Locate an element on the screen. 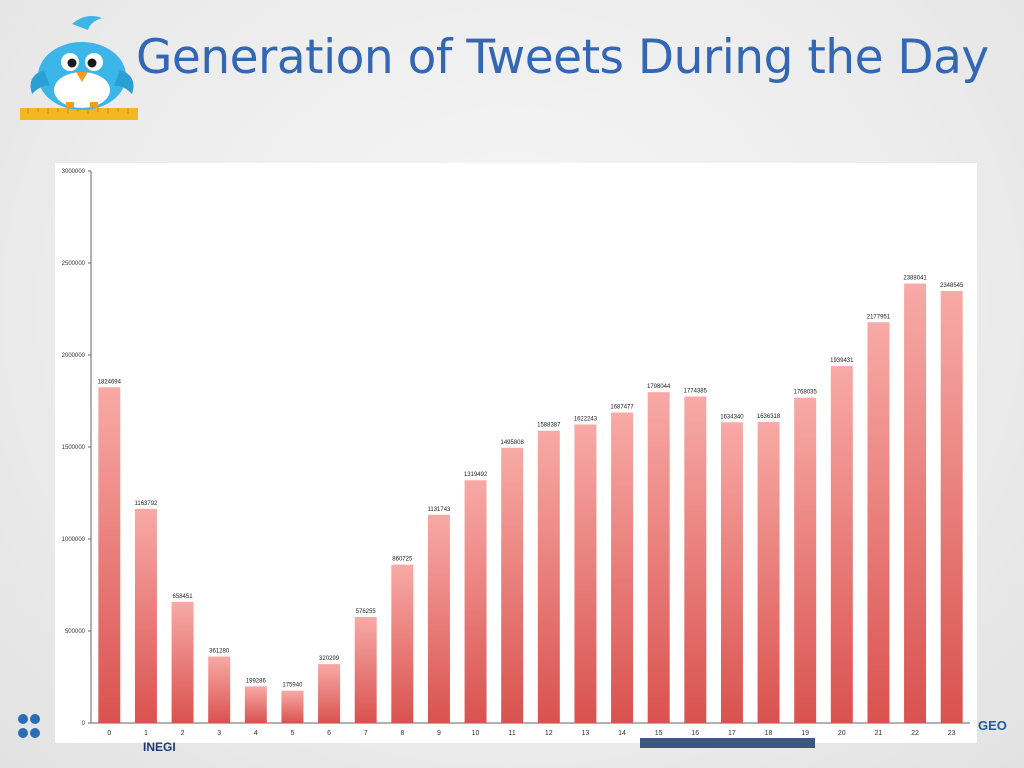 Image resolution: width=1024 pixels, height=768 pixels. data-label: 1774385 is located at coordinates (696, 392).